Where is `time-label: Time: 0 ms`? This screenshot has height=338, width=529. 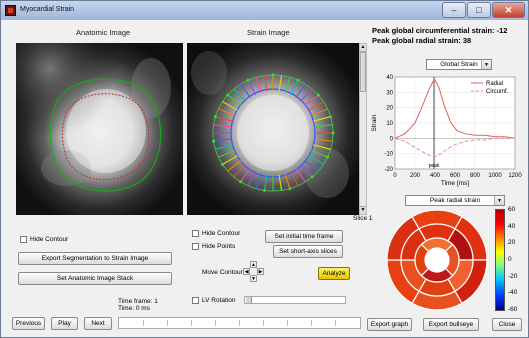
time-label: Time: 0 ms is located at coordinates (134, 308).